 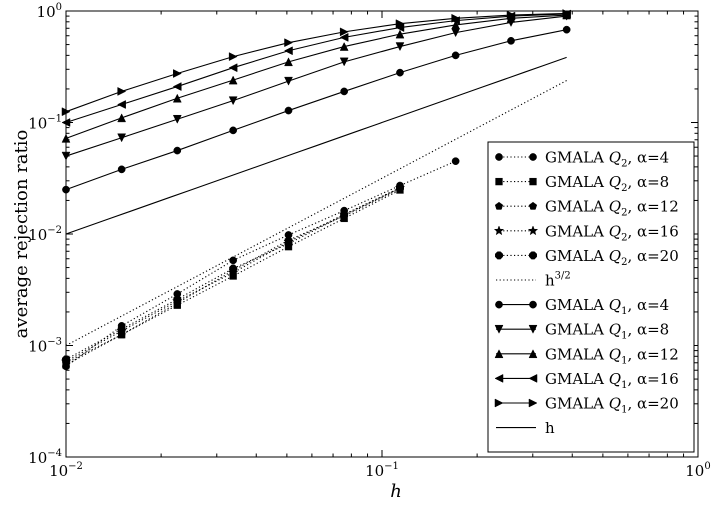 I want to click on x-tick-label: 10⁰, so click(x=697, y=470).